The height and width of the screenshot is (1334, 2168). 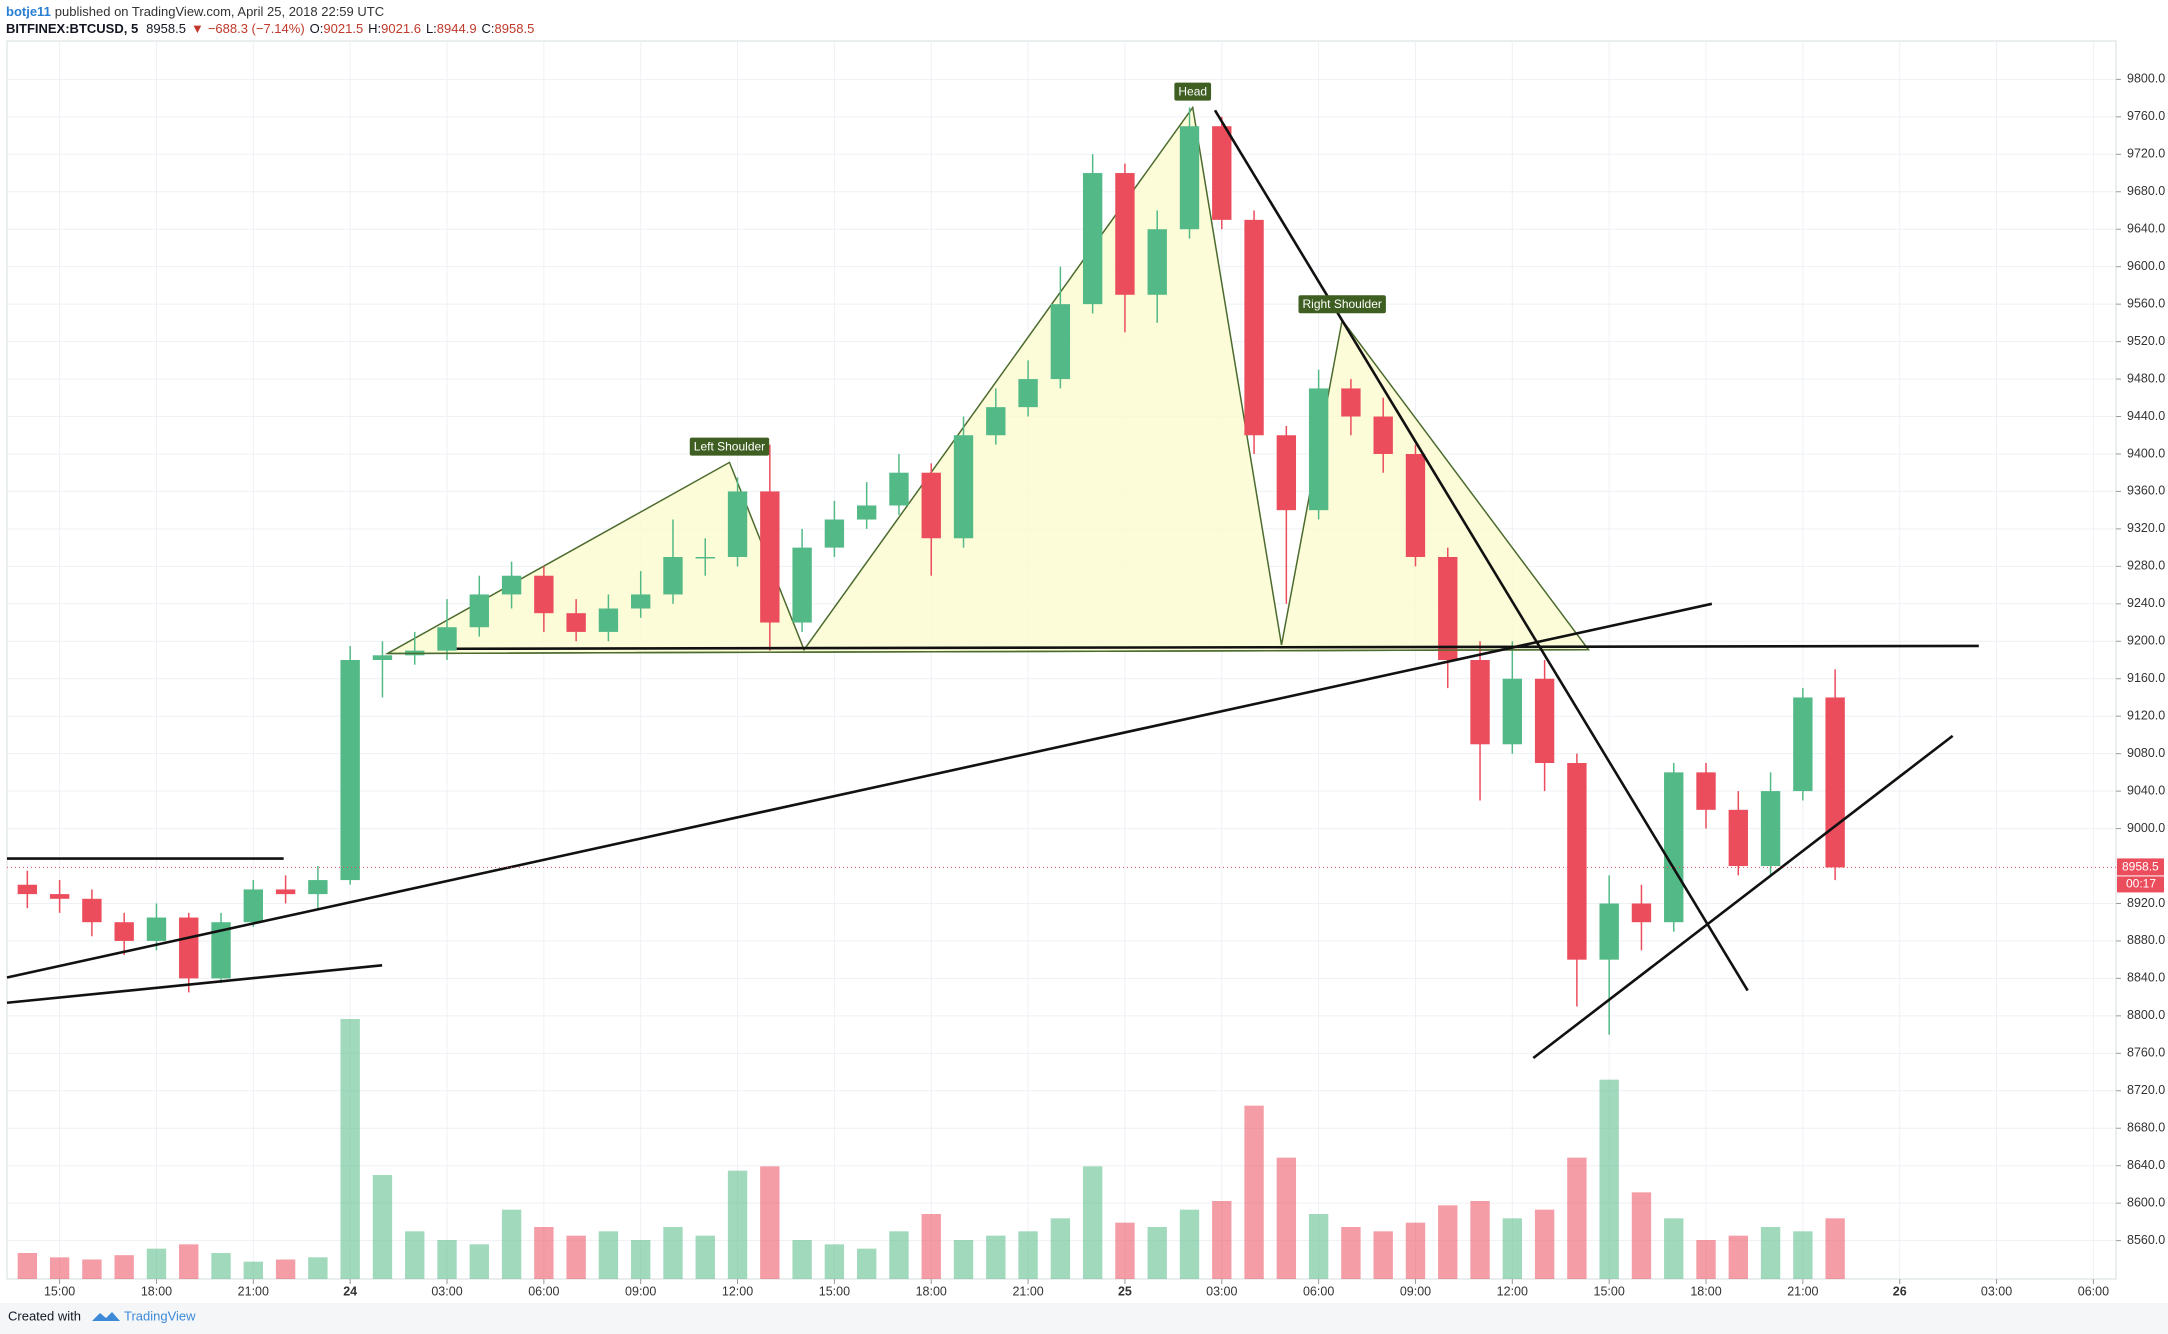 What do you see at coordinates (197, 28) in the screenshot?
I see `arrow: ▼` at bounding box center [197, 28].